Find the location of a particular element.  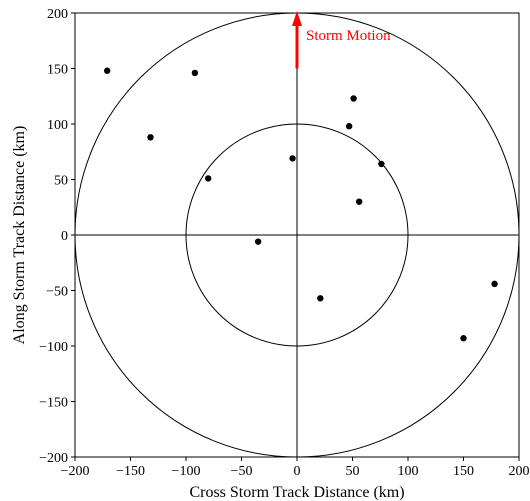

y-tick-label: −50 is located at coordinates (57, 292).